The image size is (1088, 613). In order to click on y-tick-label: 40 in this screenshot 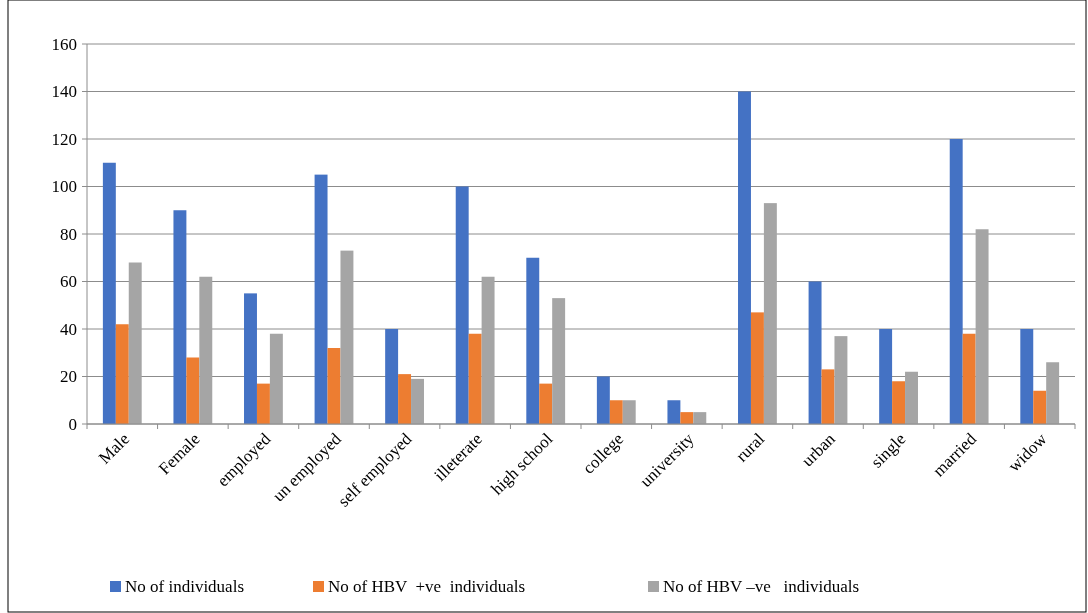, I will do `click(68, 329)`.